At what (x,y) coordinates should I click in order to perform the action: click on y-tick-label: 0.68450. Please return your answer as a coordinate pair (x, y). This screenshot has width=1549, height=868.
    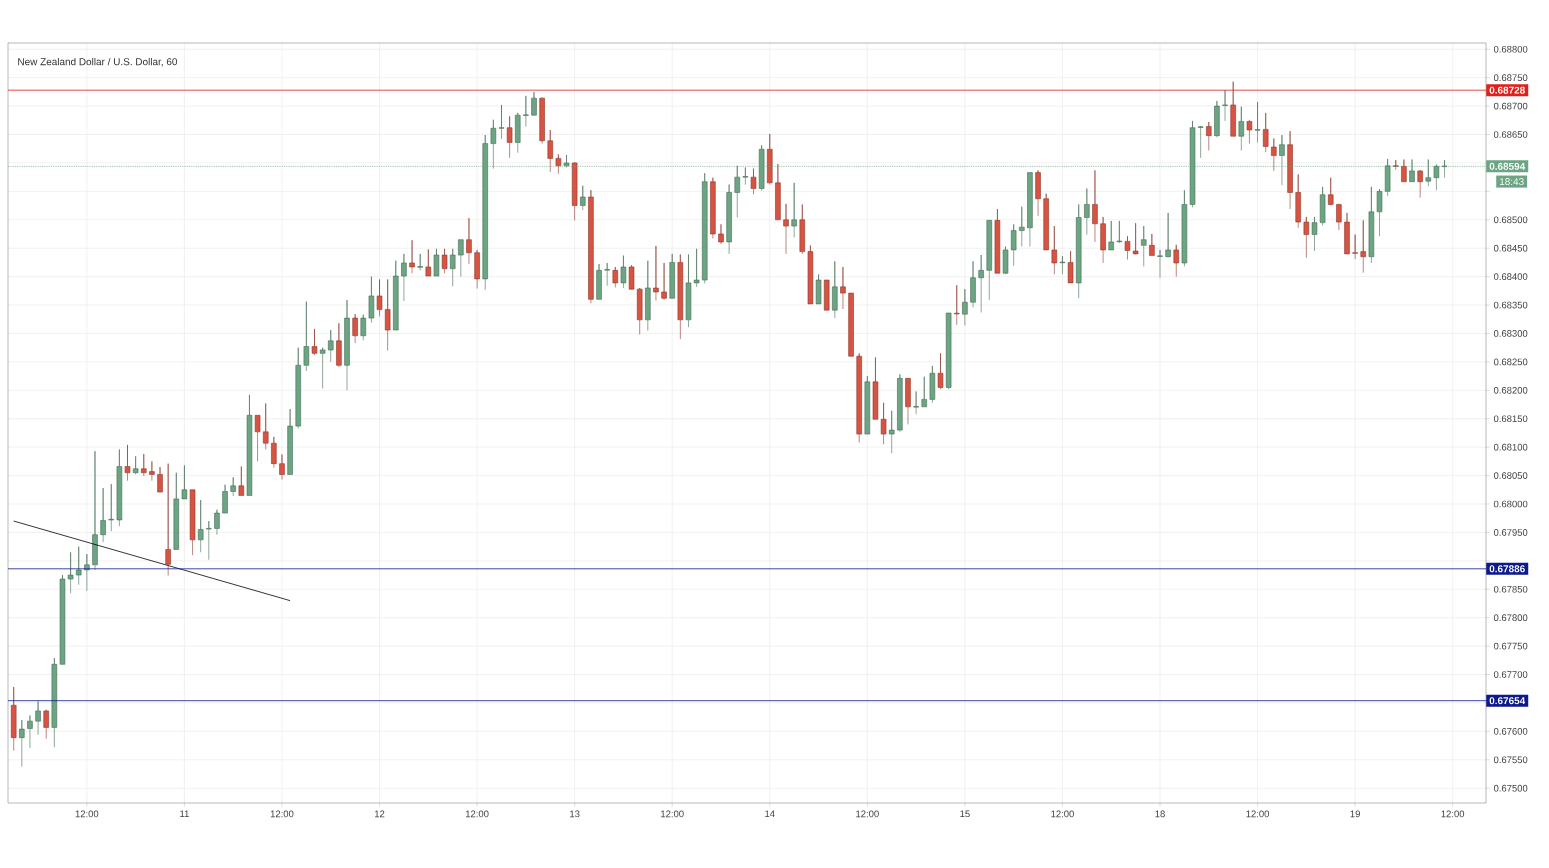
    Looking at the image, I should click on (1510, 248).